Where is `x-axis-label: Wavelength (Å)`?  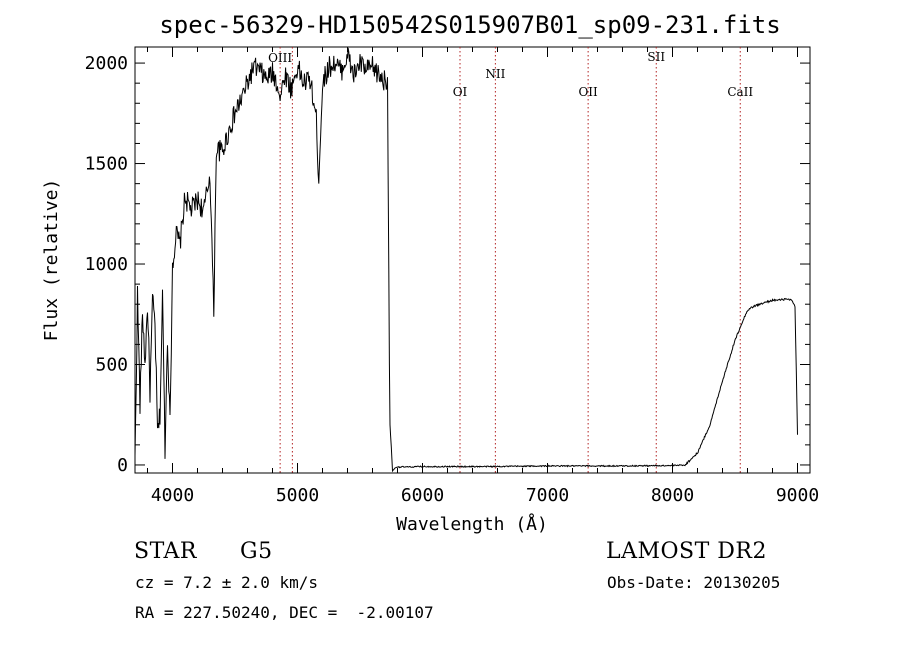 x-axis-label: Wavelength (Å) is located at coordinates (472, 524).